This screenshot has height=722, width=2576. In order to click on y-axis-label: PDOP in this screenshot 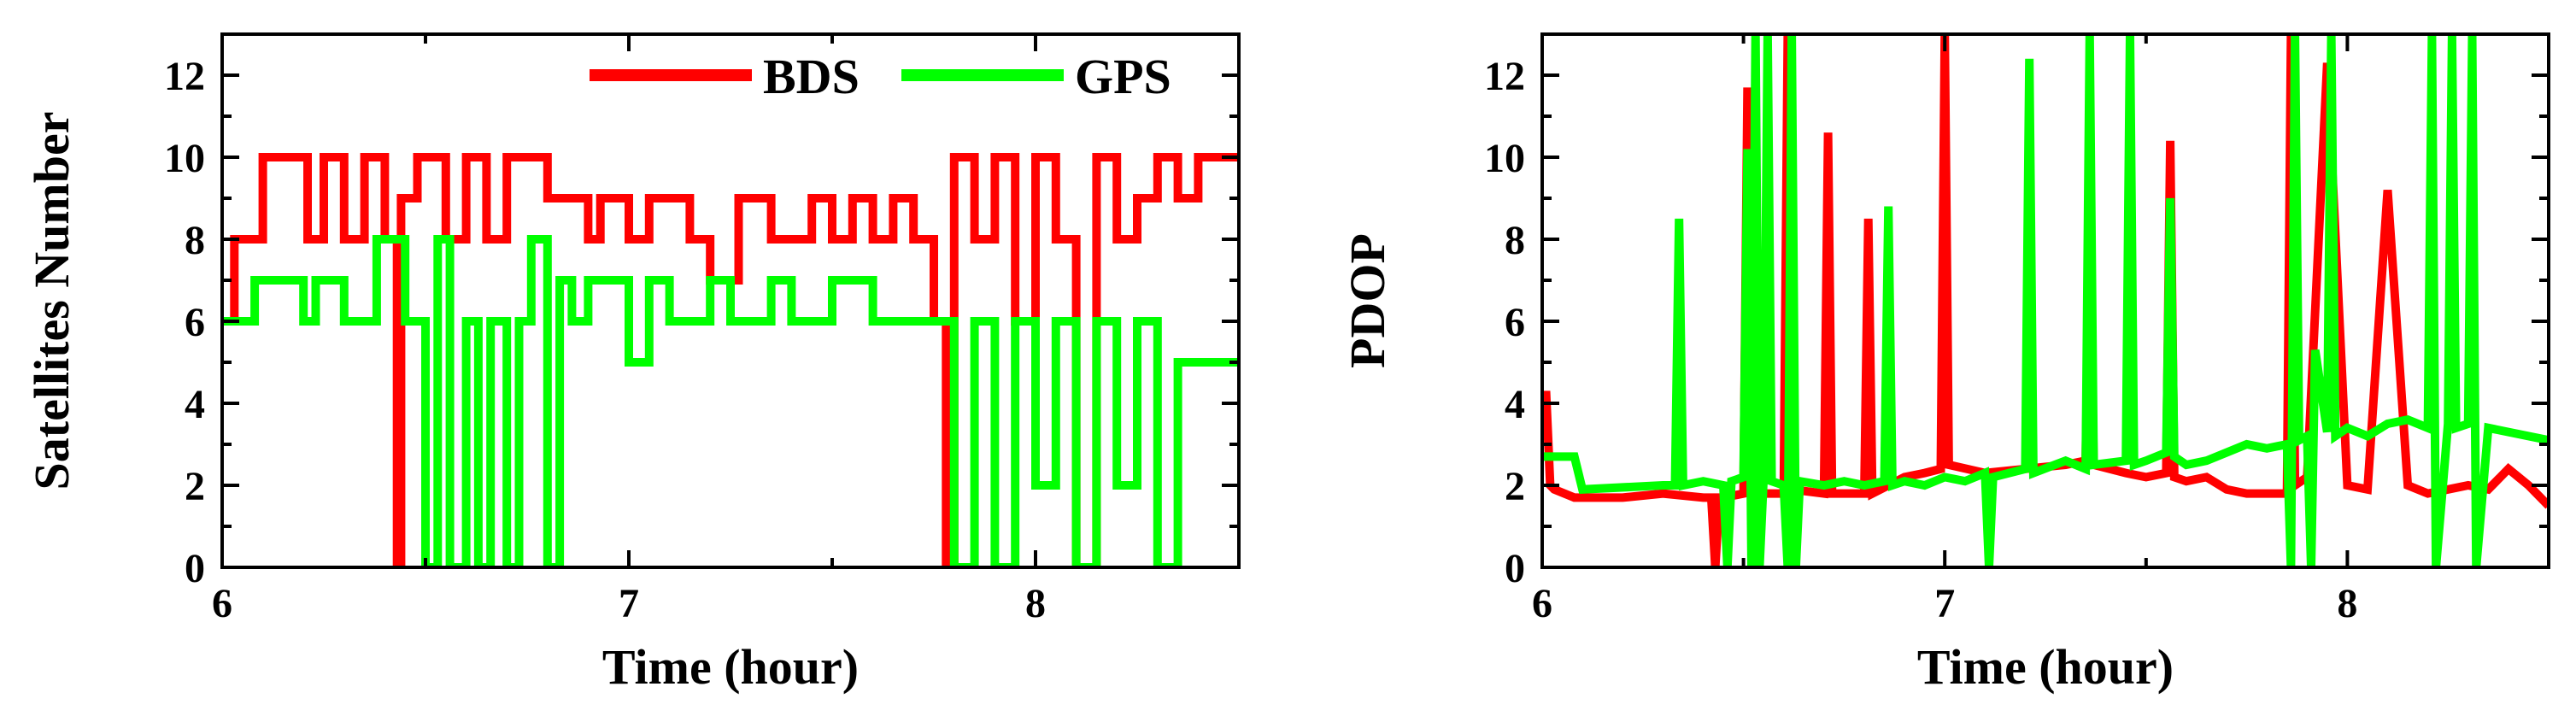, I will do `click(1367, 300)`.